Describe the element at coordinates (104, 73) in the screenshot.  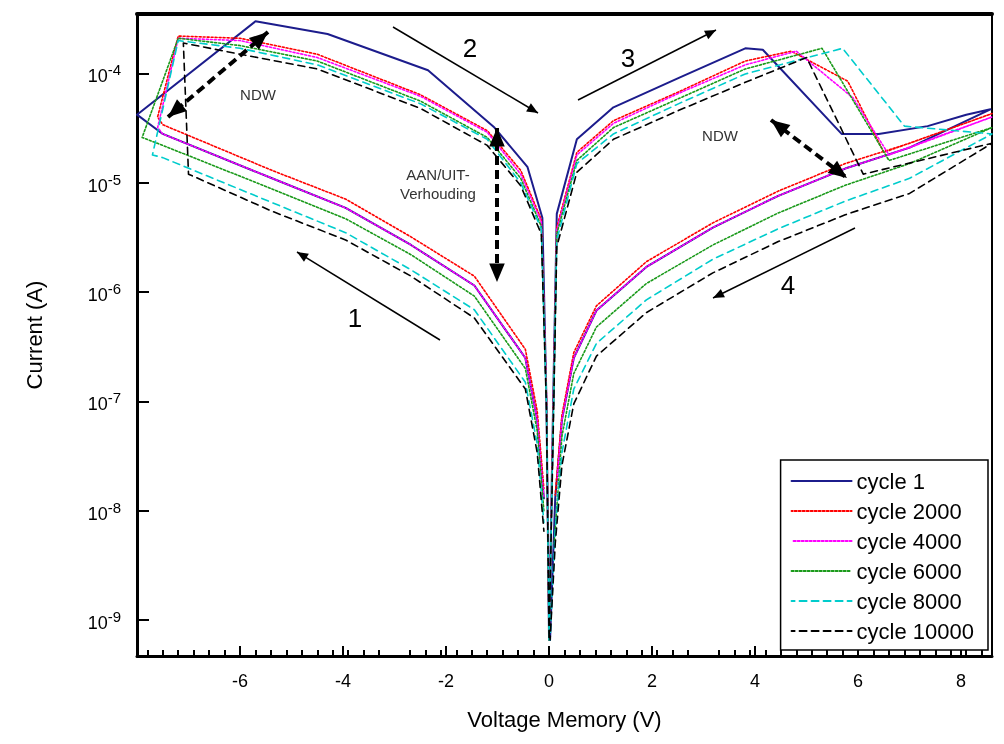
I see `y-tick-label: 10$^{-4}$` at that location.